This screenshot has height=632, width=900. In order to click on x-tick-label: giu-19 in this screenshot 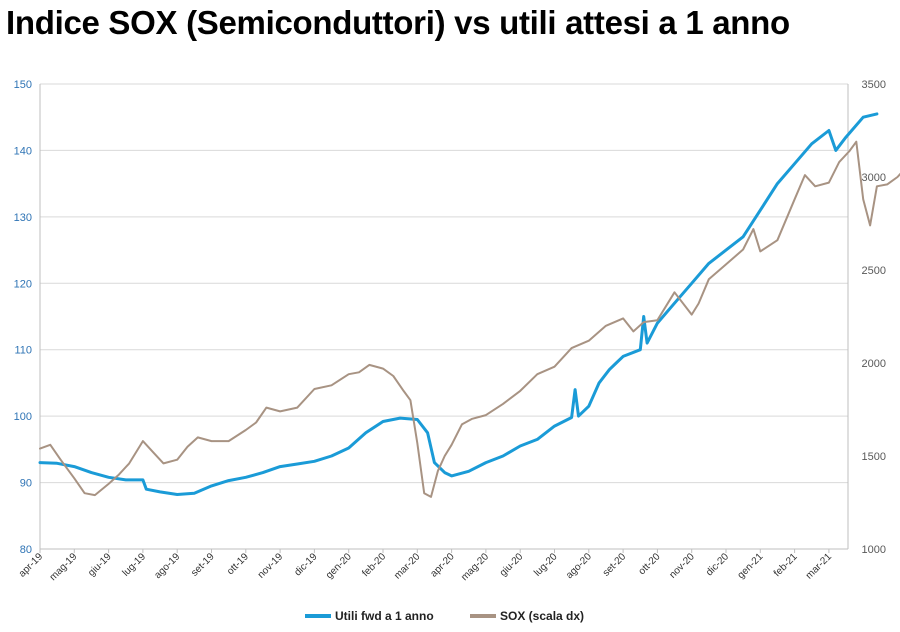, I will do `click(100, 565)`.